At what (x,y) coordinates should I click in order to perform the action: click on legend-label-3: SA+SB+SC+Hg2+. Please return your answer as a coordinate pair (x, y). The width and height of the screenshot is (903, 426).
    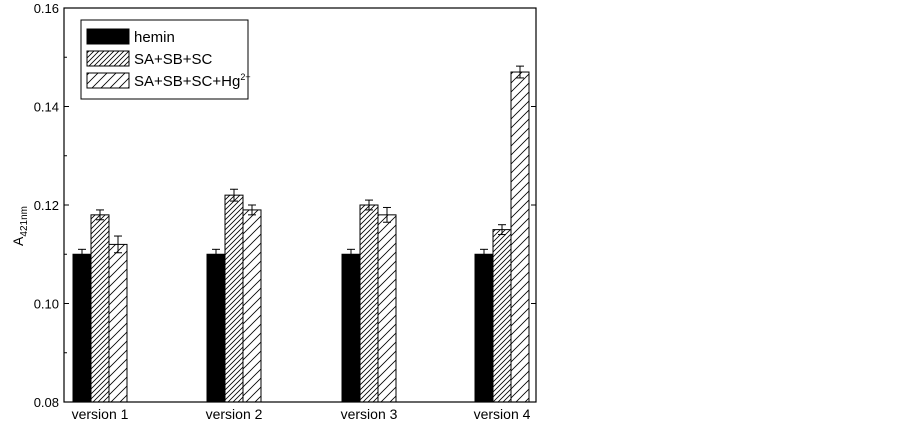
    Looking at the image, I should click on (192, 81).